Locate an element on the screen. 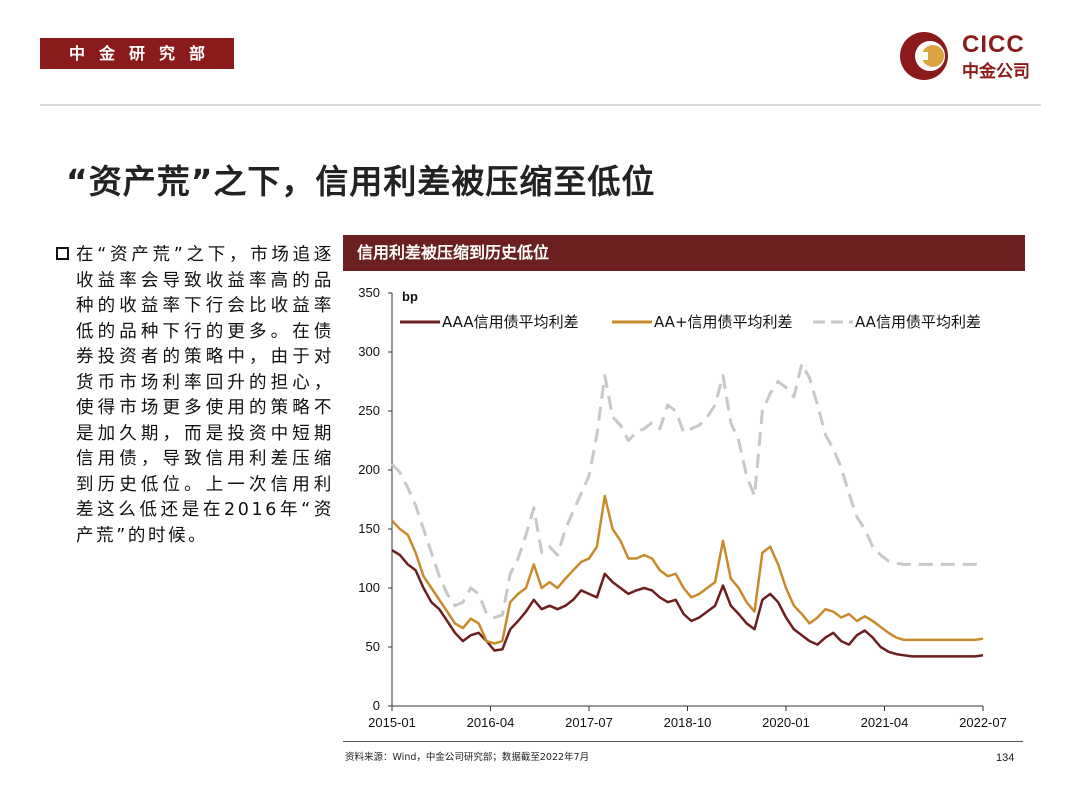  aaa-series-line is located at coordinates (687, 603).